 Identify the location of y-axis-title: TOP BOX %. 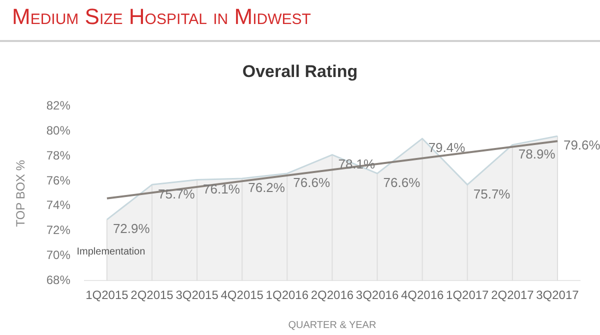
(21, 193).